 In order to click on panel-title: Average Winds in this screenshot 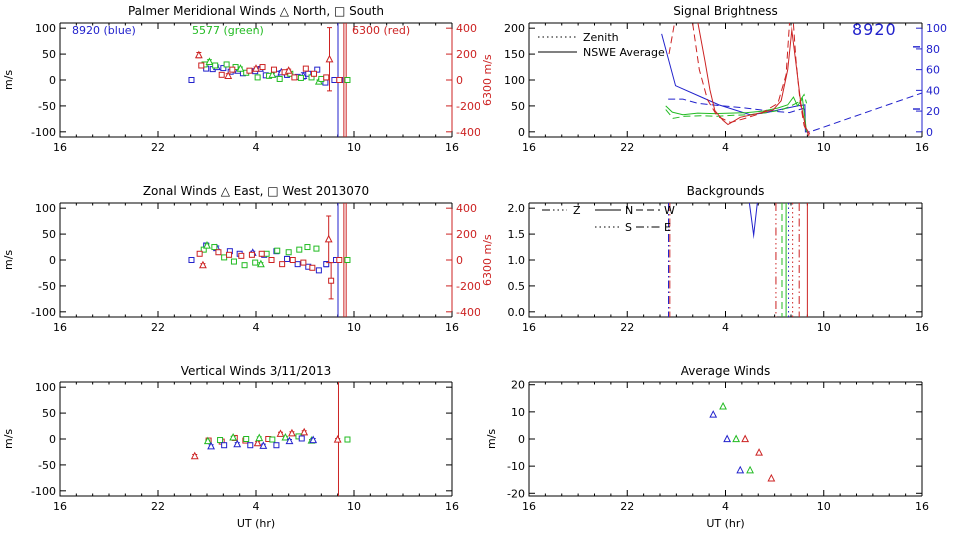, I will do `click(725, 371)`.